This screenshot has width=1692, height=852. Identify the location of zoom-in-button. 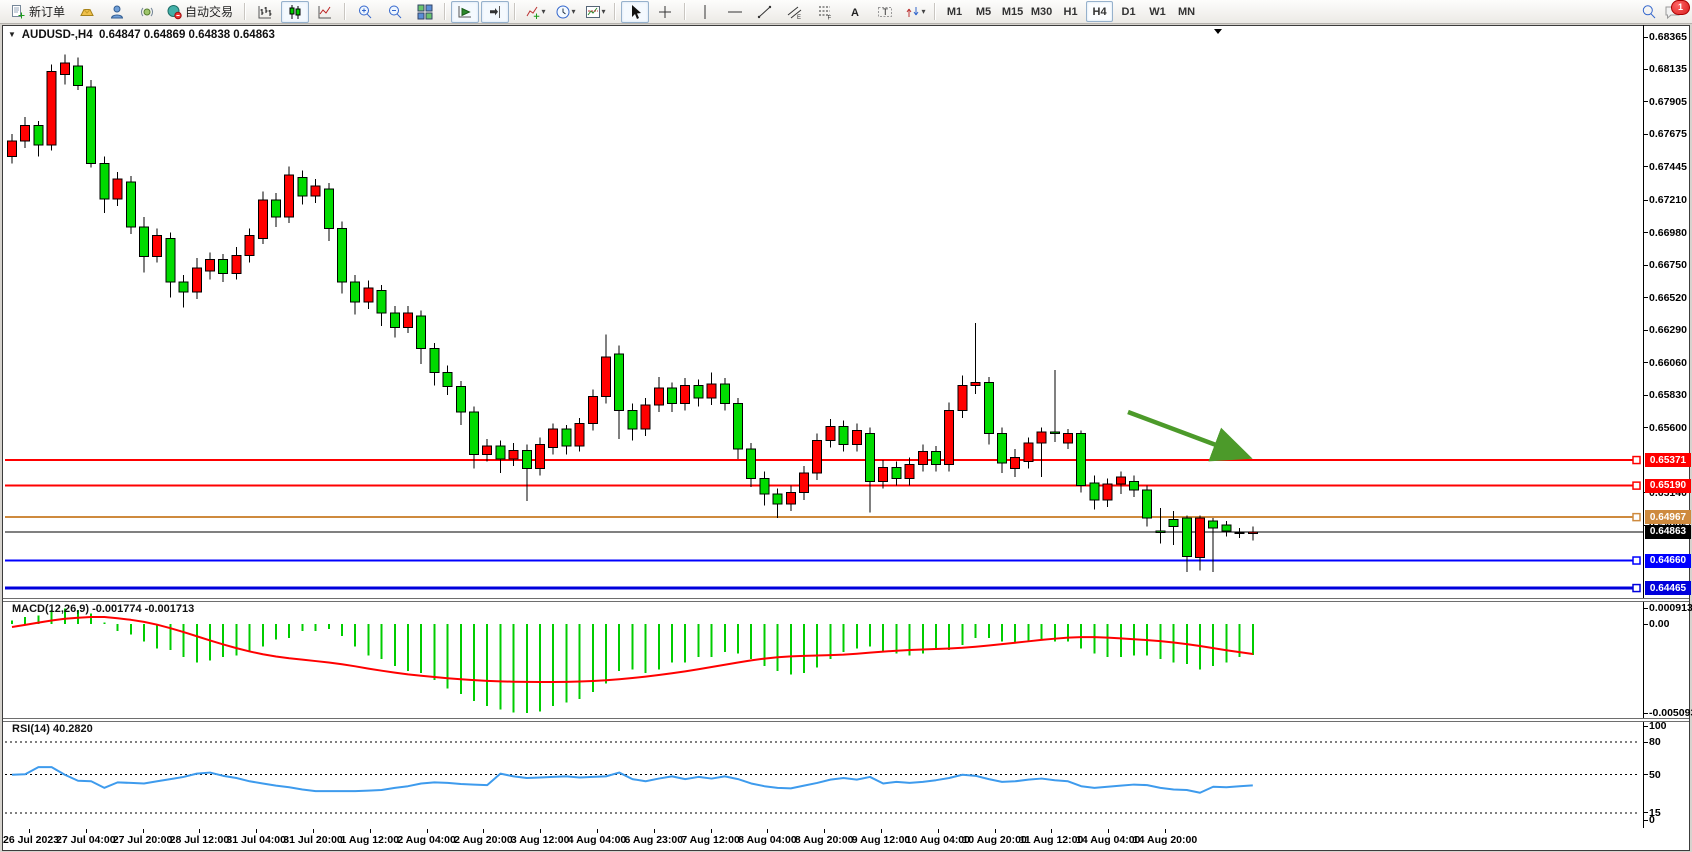
(365, 12).